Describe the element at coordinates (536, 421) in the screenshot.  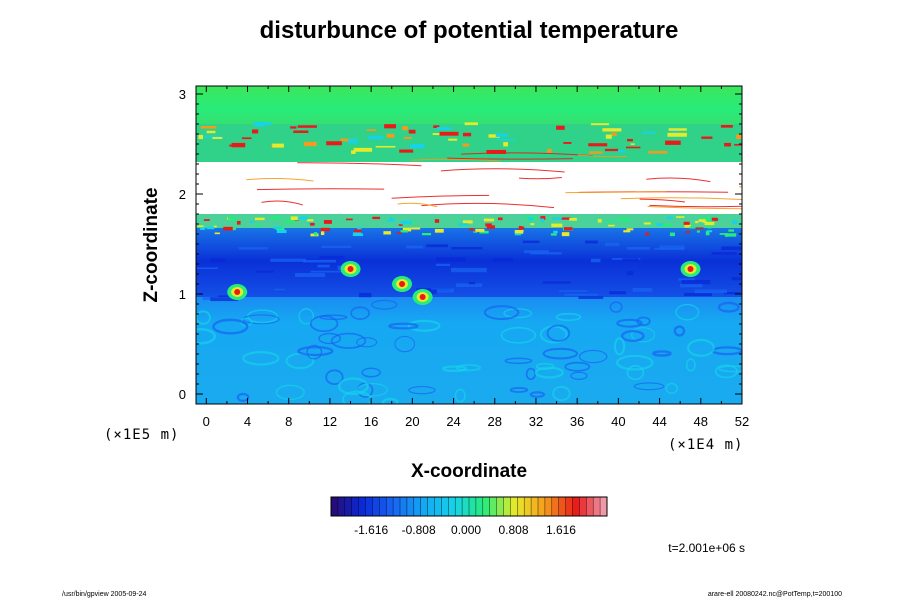
I see `x-tick-label: 32` at that location.